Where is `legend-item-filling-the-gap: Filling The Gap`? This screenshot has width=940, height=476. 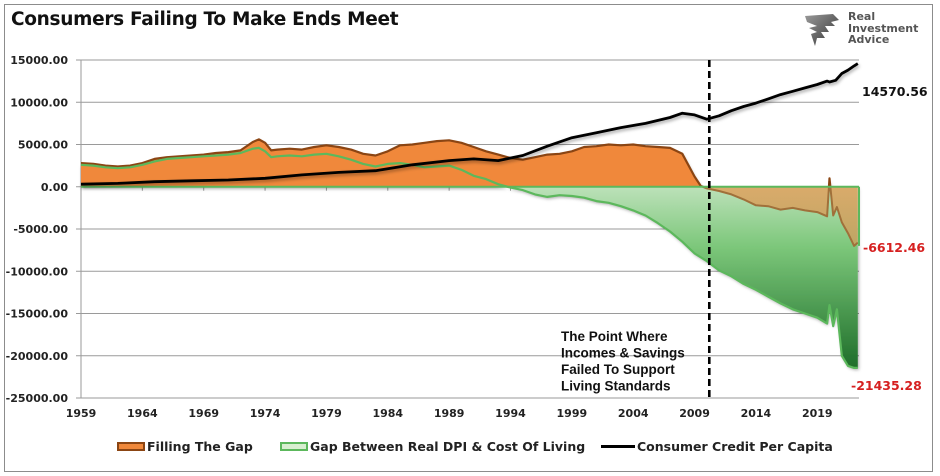 legend-item-filling-the-gap: Filling The Gap is located at coordinates (185, 446).